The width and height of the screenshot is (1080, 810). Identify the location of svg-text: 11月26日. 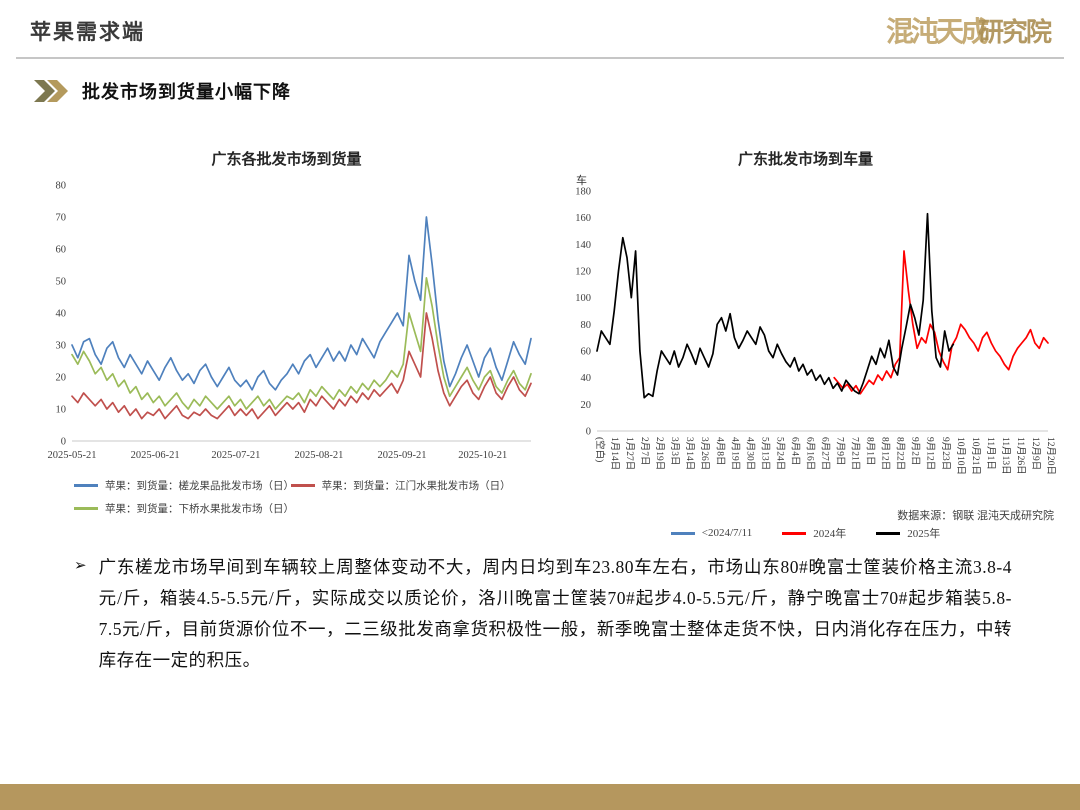
(1020, 456).